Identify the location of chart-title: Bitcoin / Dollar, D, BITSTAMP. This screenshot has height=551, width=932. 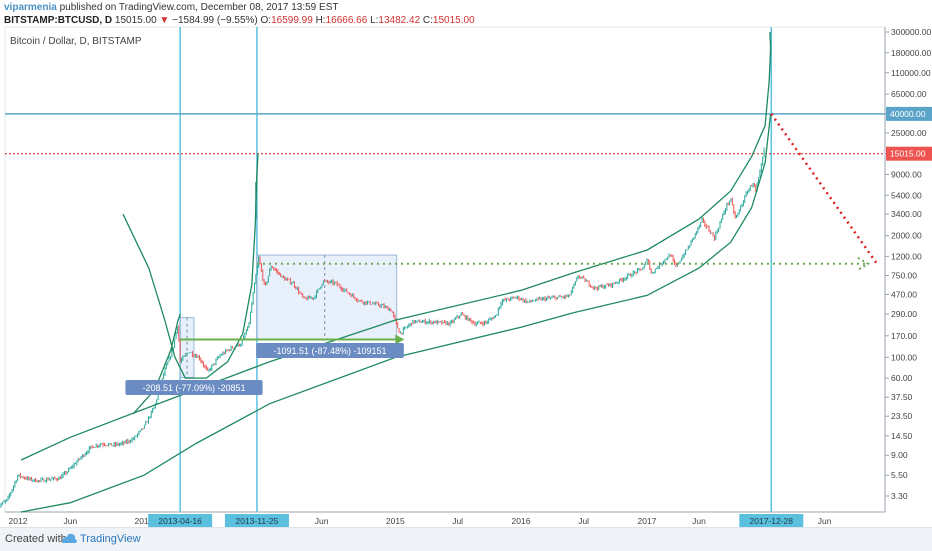
(76, 41).